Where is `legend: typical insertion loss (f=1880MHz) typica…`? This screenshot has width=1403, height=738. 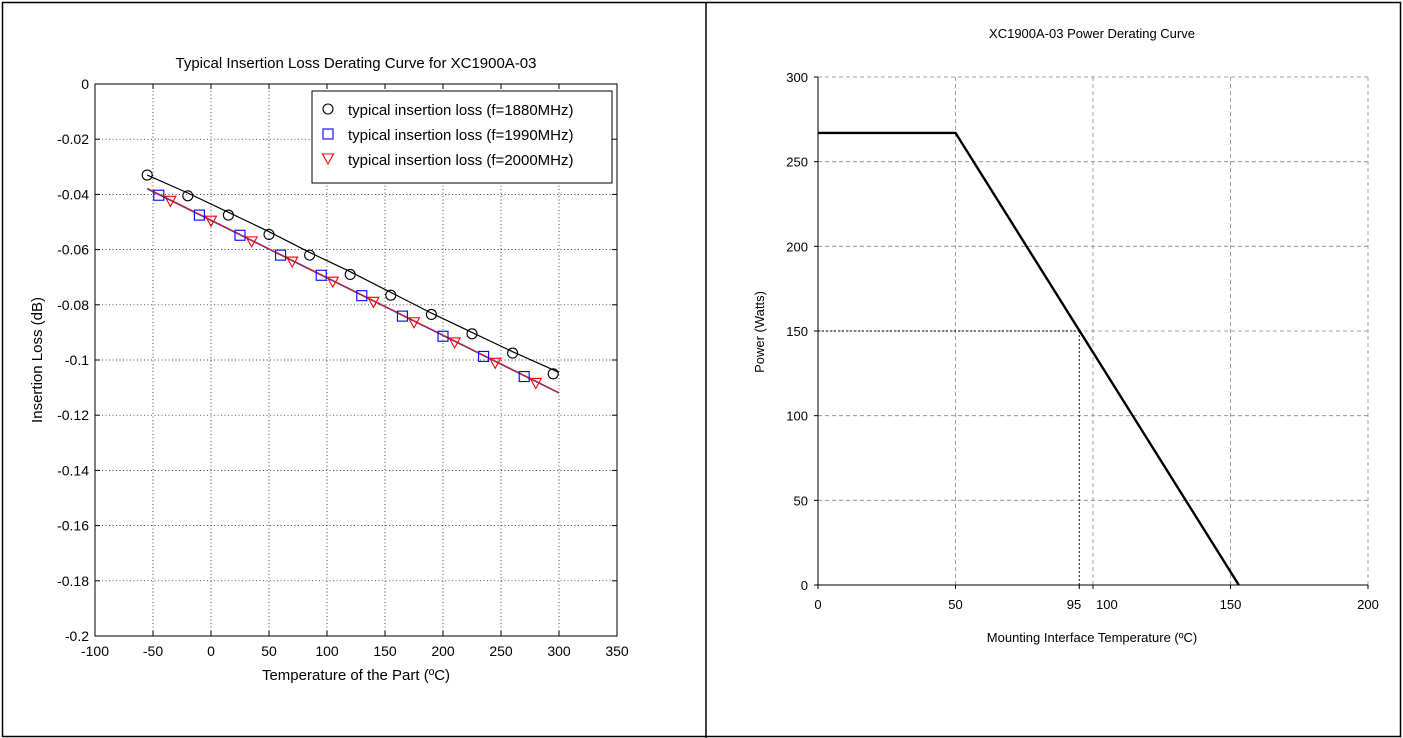 legend: typical insertion loss (f=1880MHz) typica… is located at coordinates (462, 137).